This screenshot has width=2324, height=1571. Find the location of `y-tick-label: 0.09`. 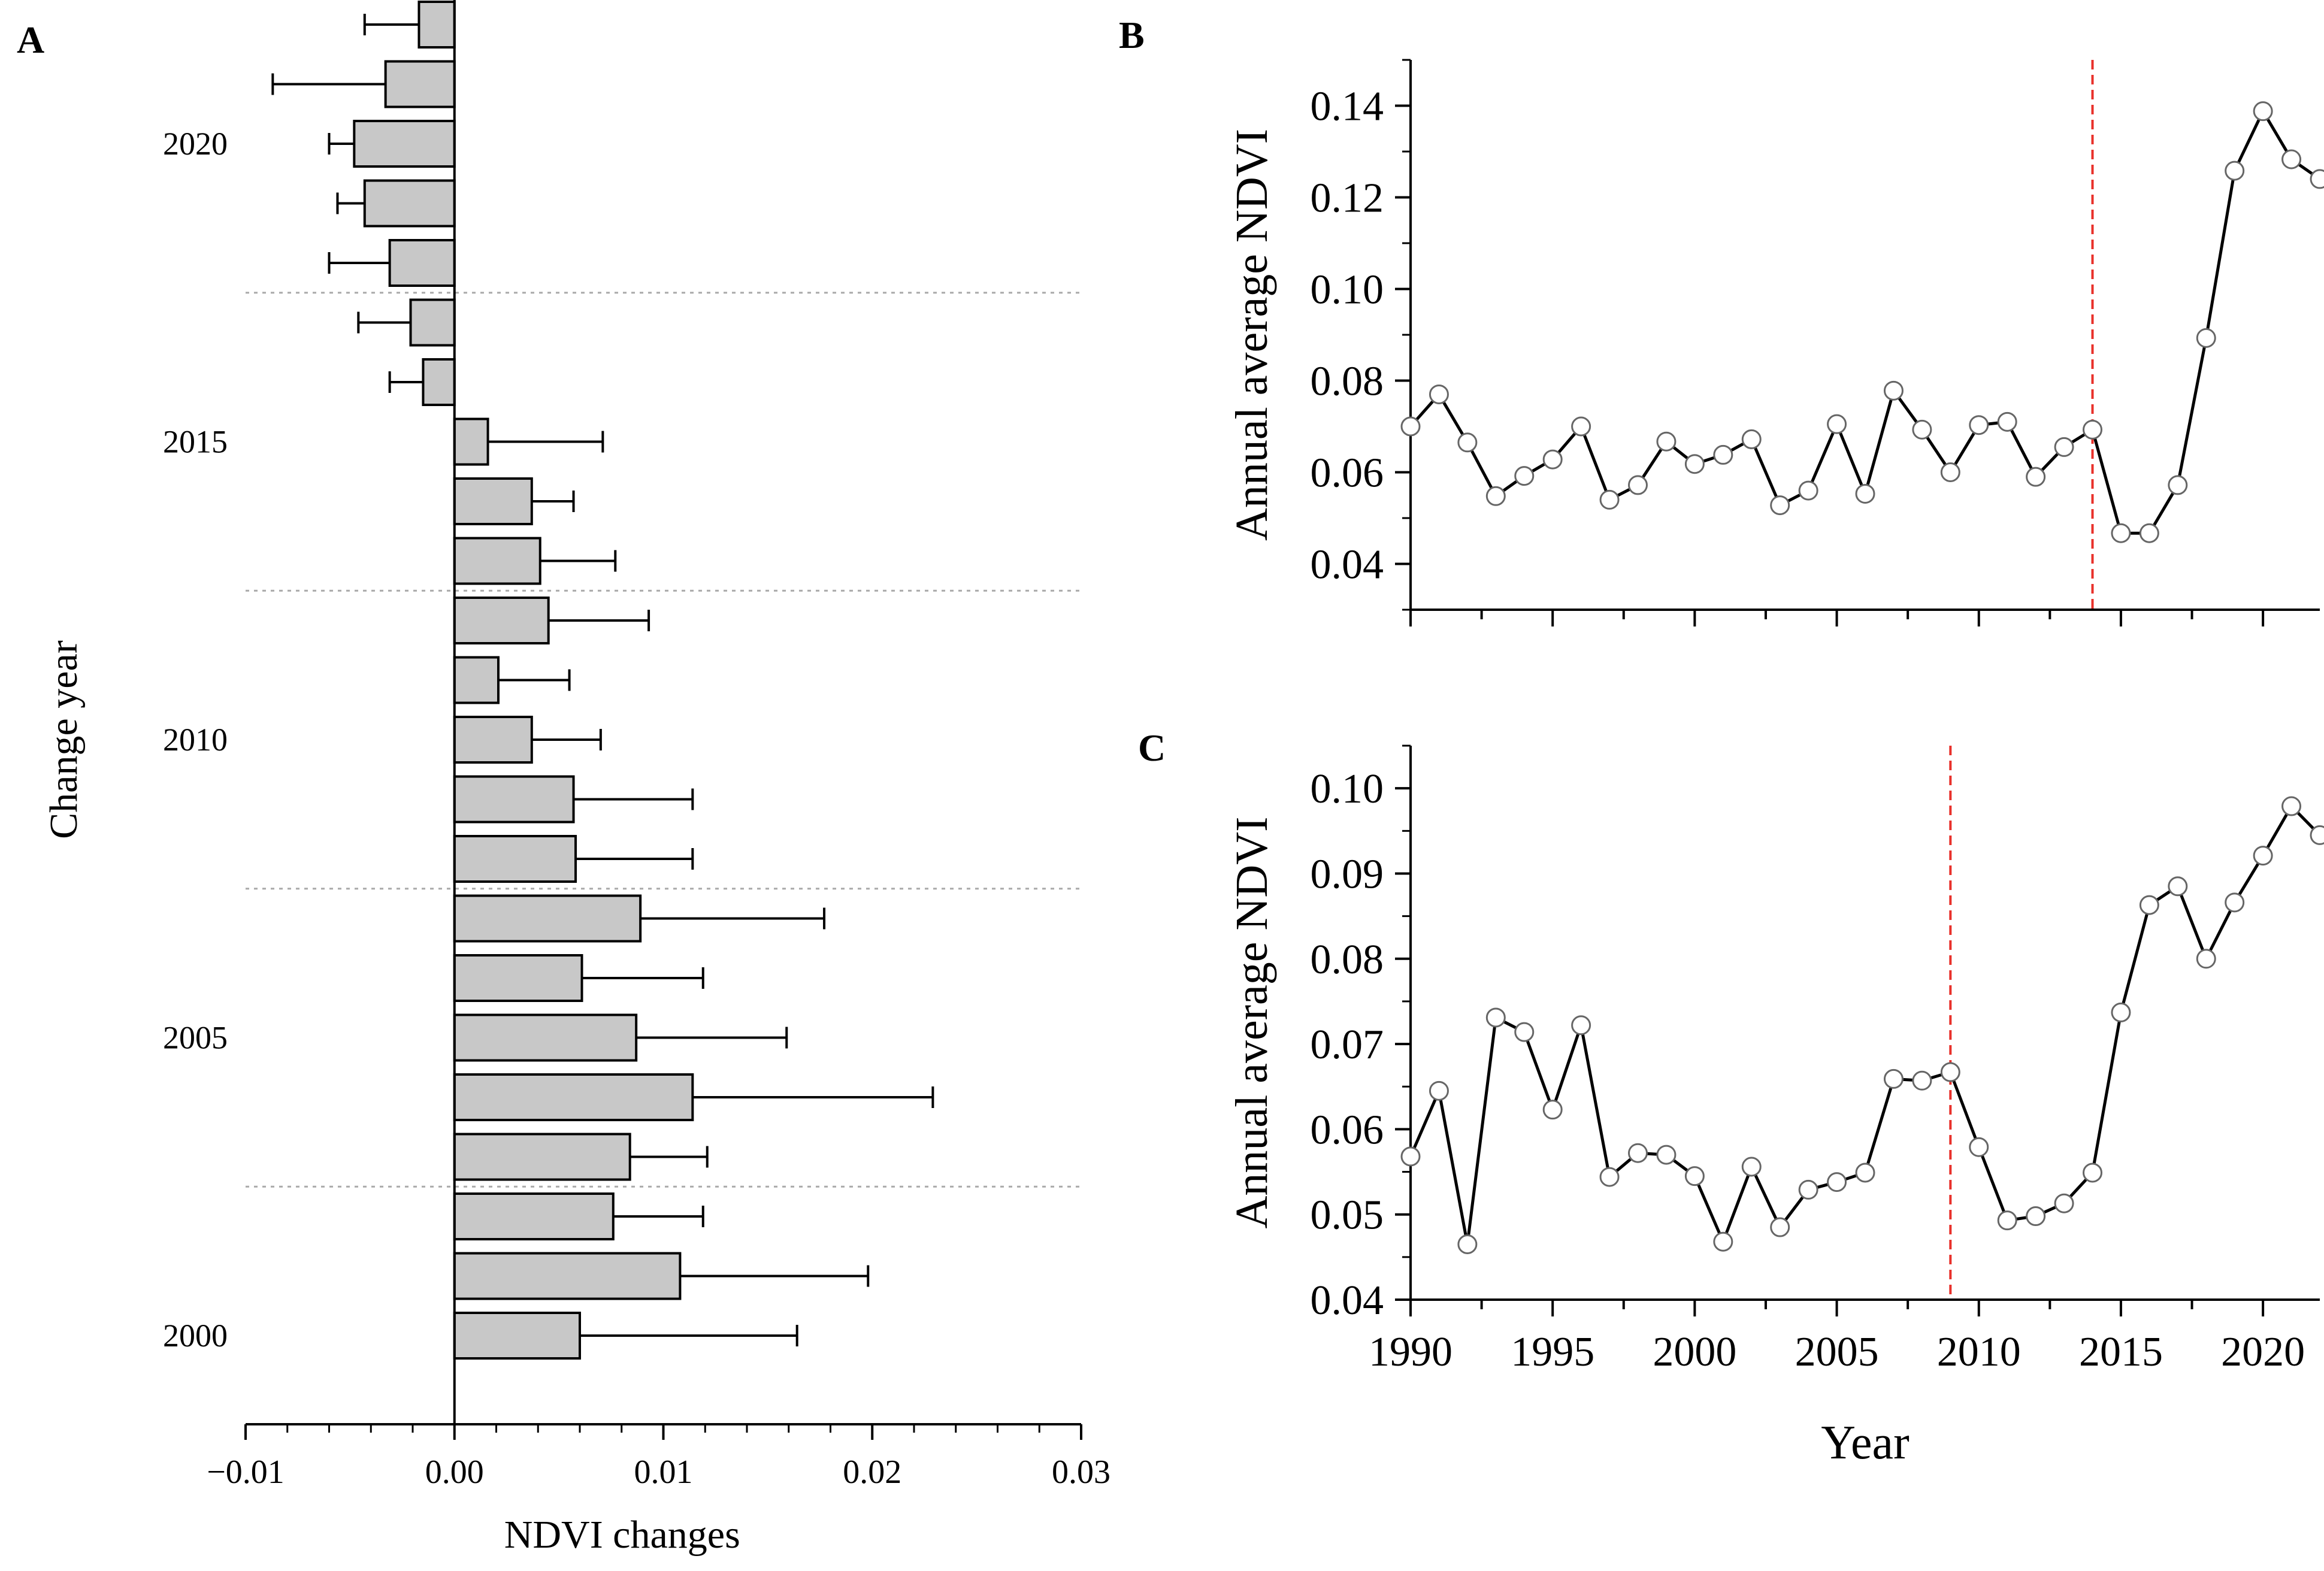

y-tick-label: 0.09 is located at coordinates (1347, 874).